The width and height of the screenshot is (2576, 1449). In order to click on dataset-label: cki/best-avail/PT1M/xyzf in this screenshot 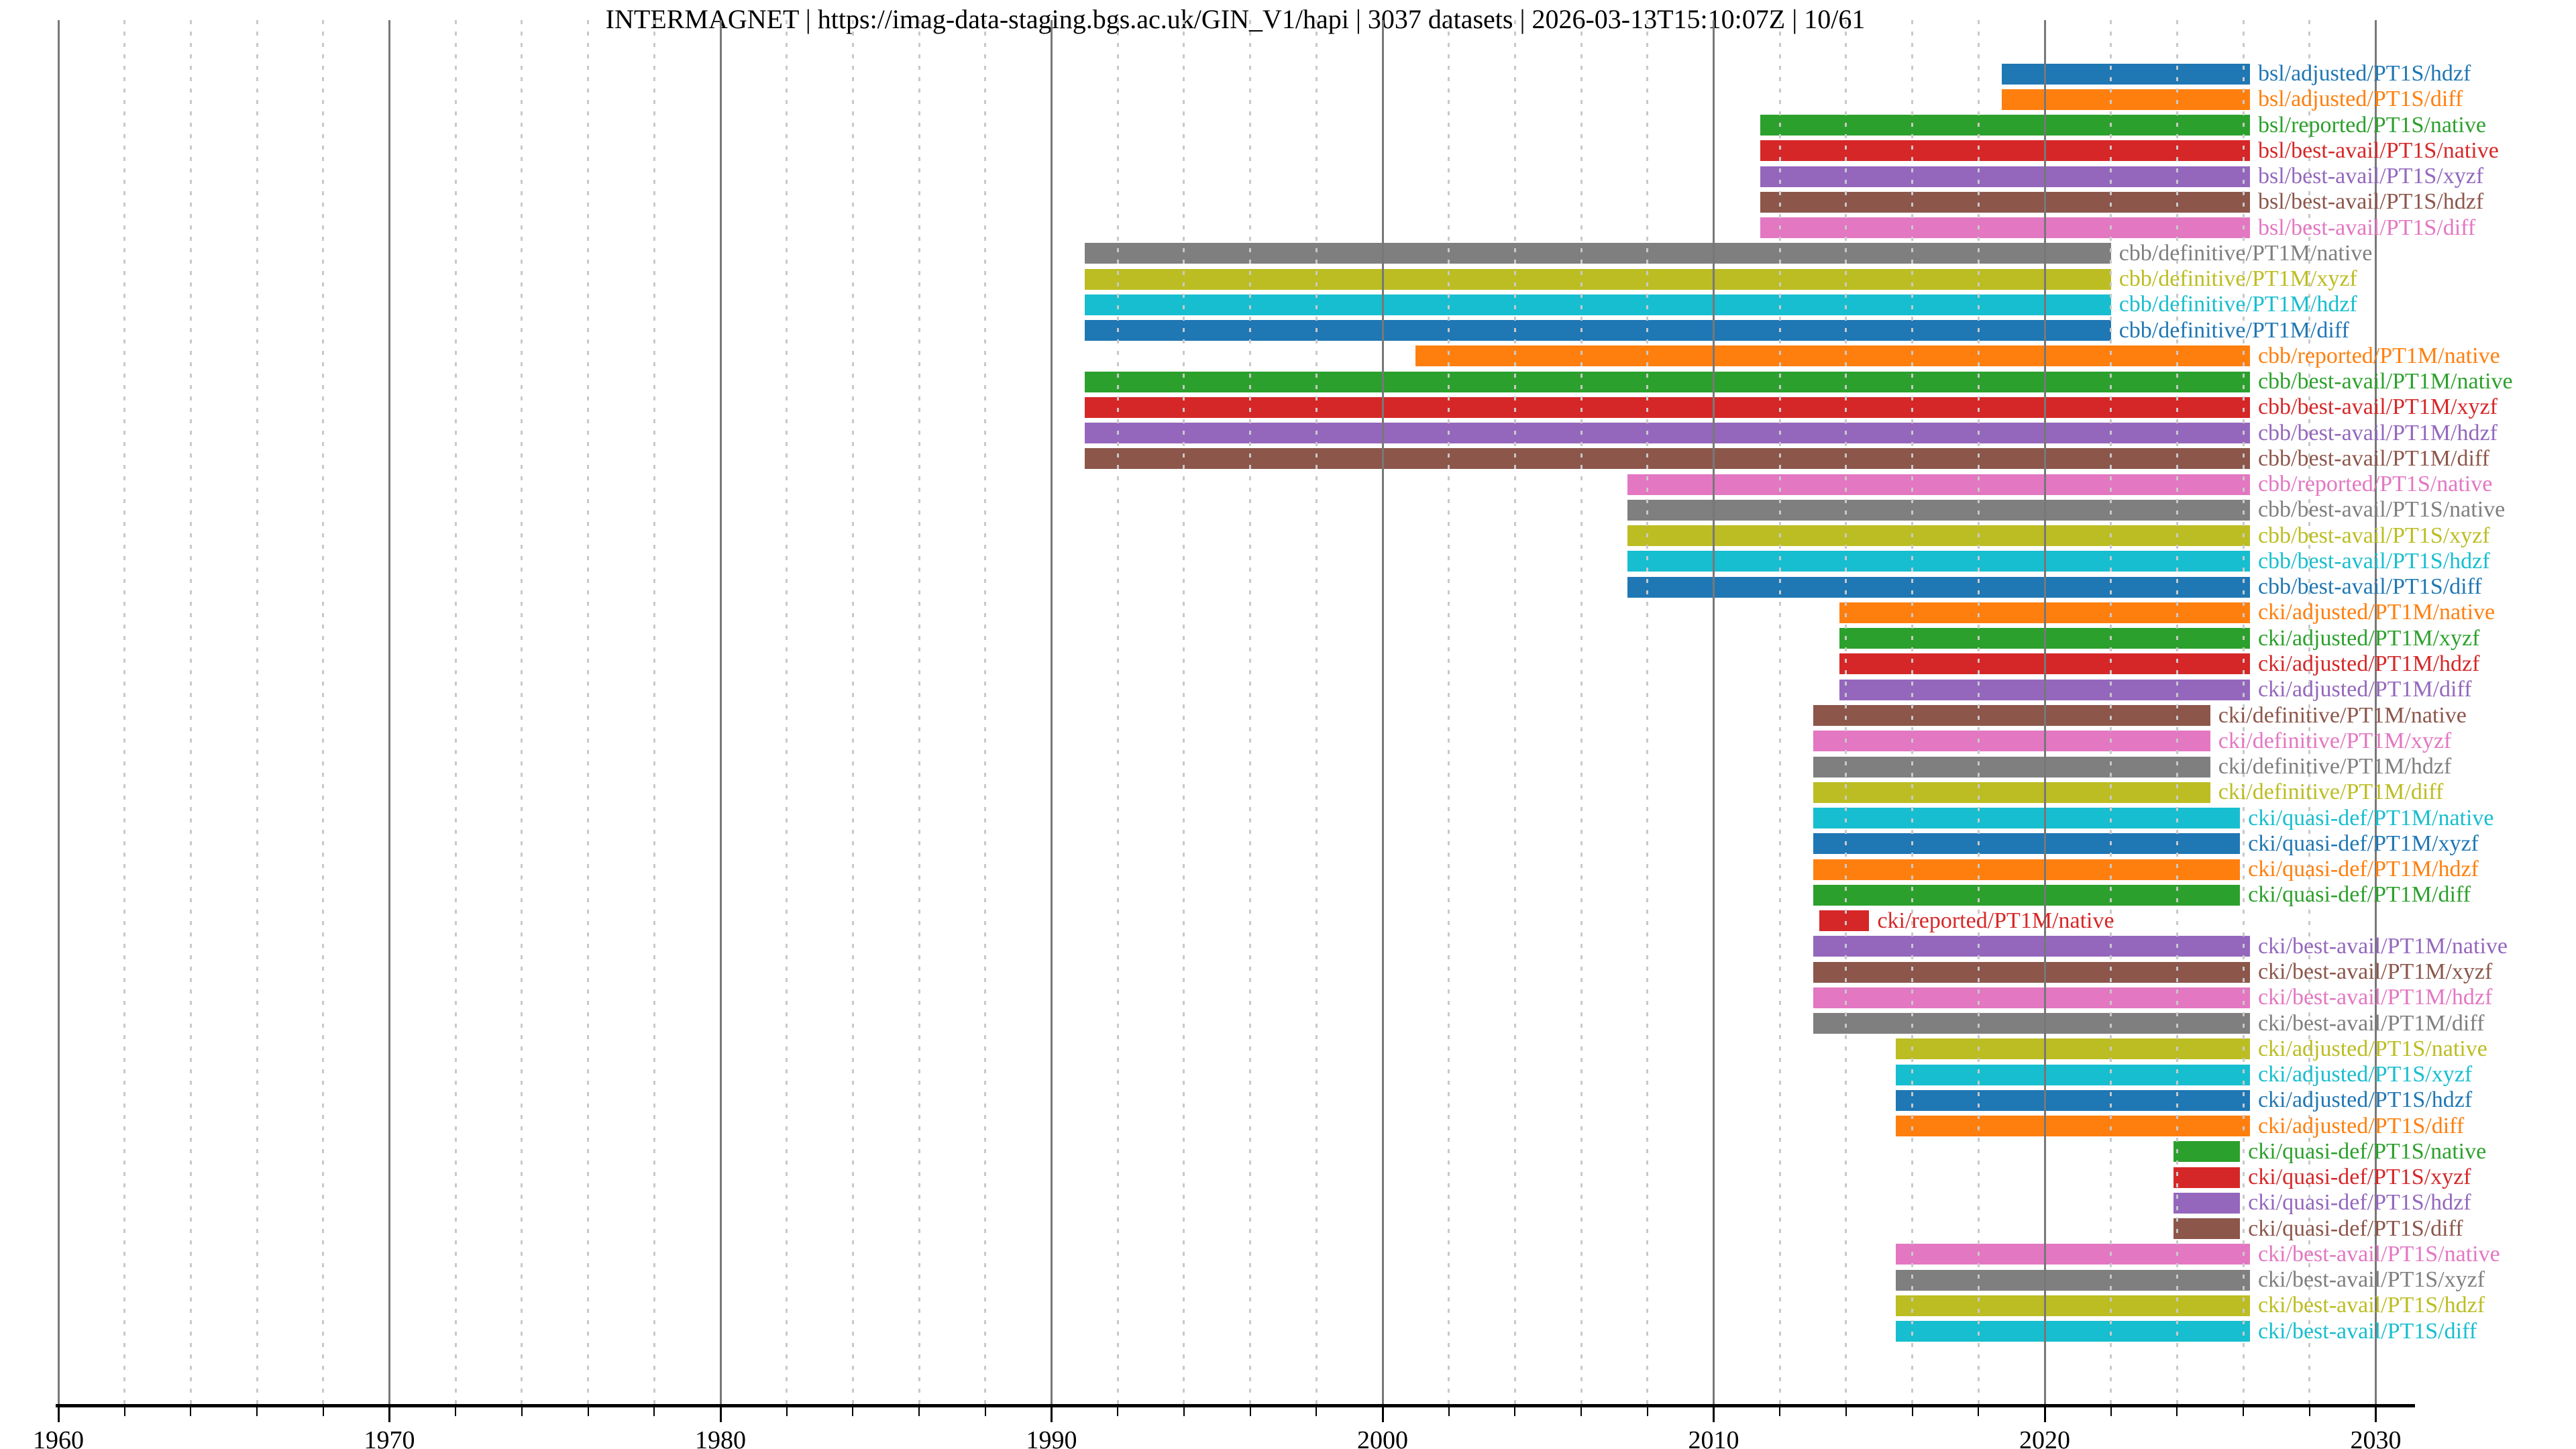, I will do `click(2375, 972)`.